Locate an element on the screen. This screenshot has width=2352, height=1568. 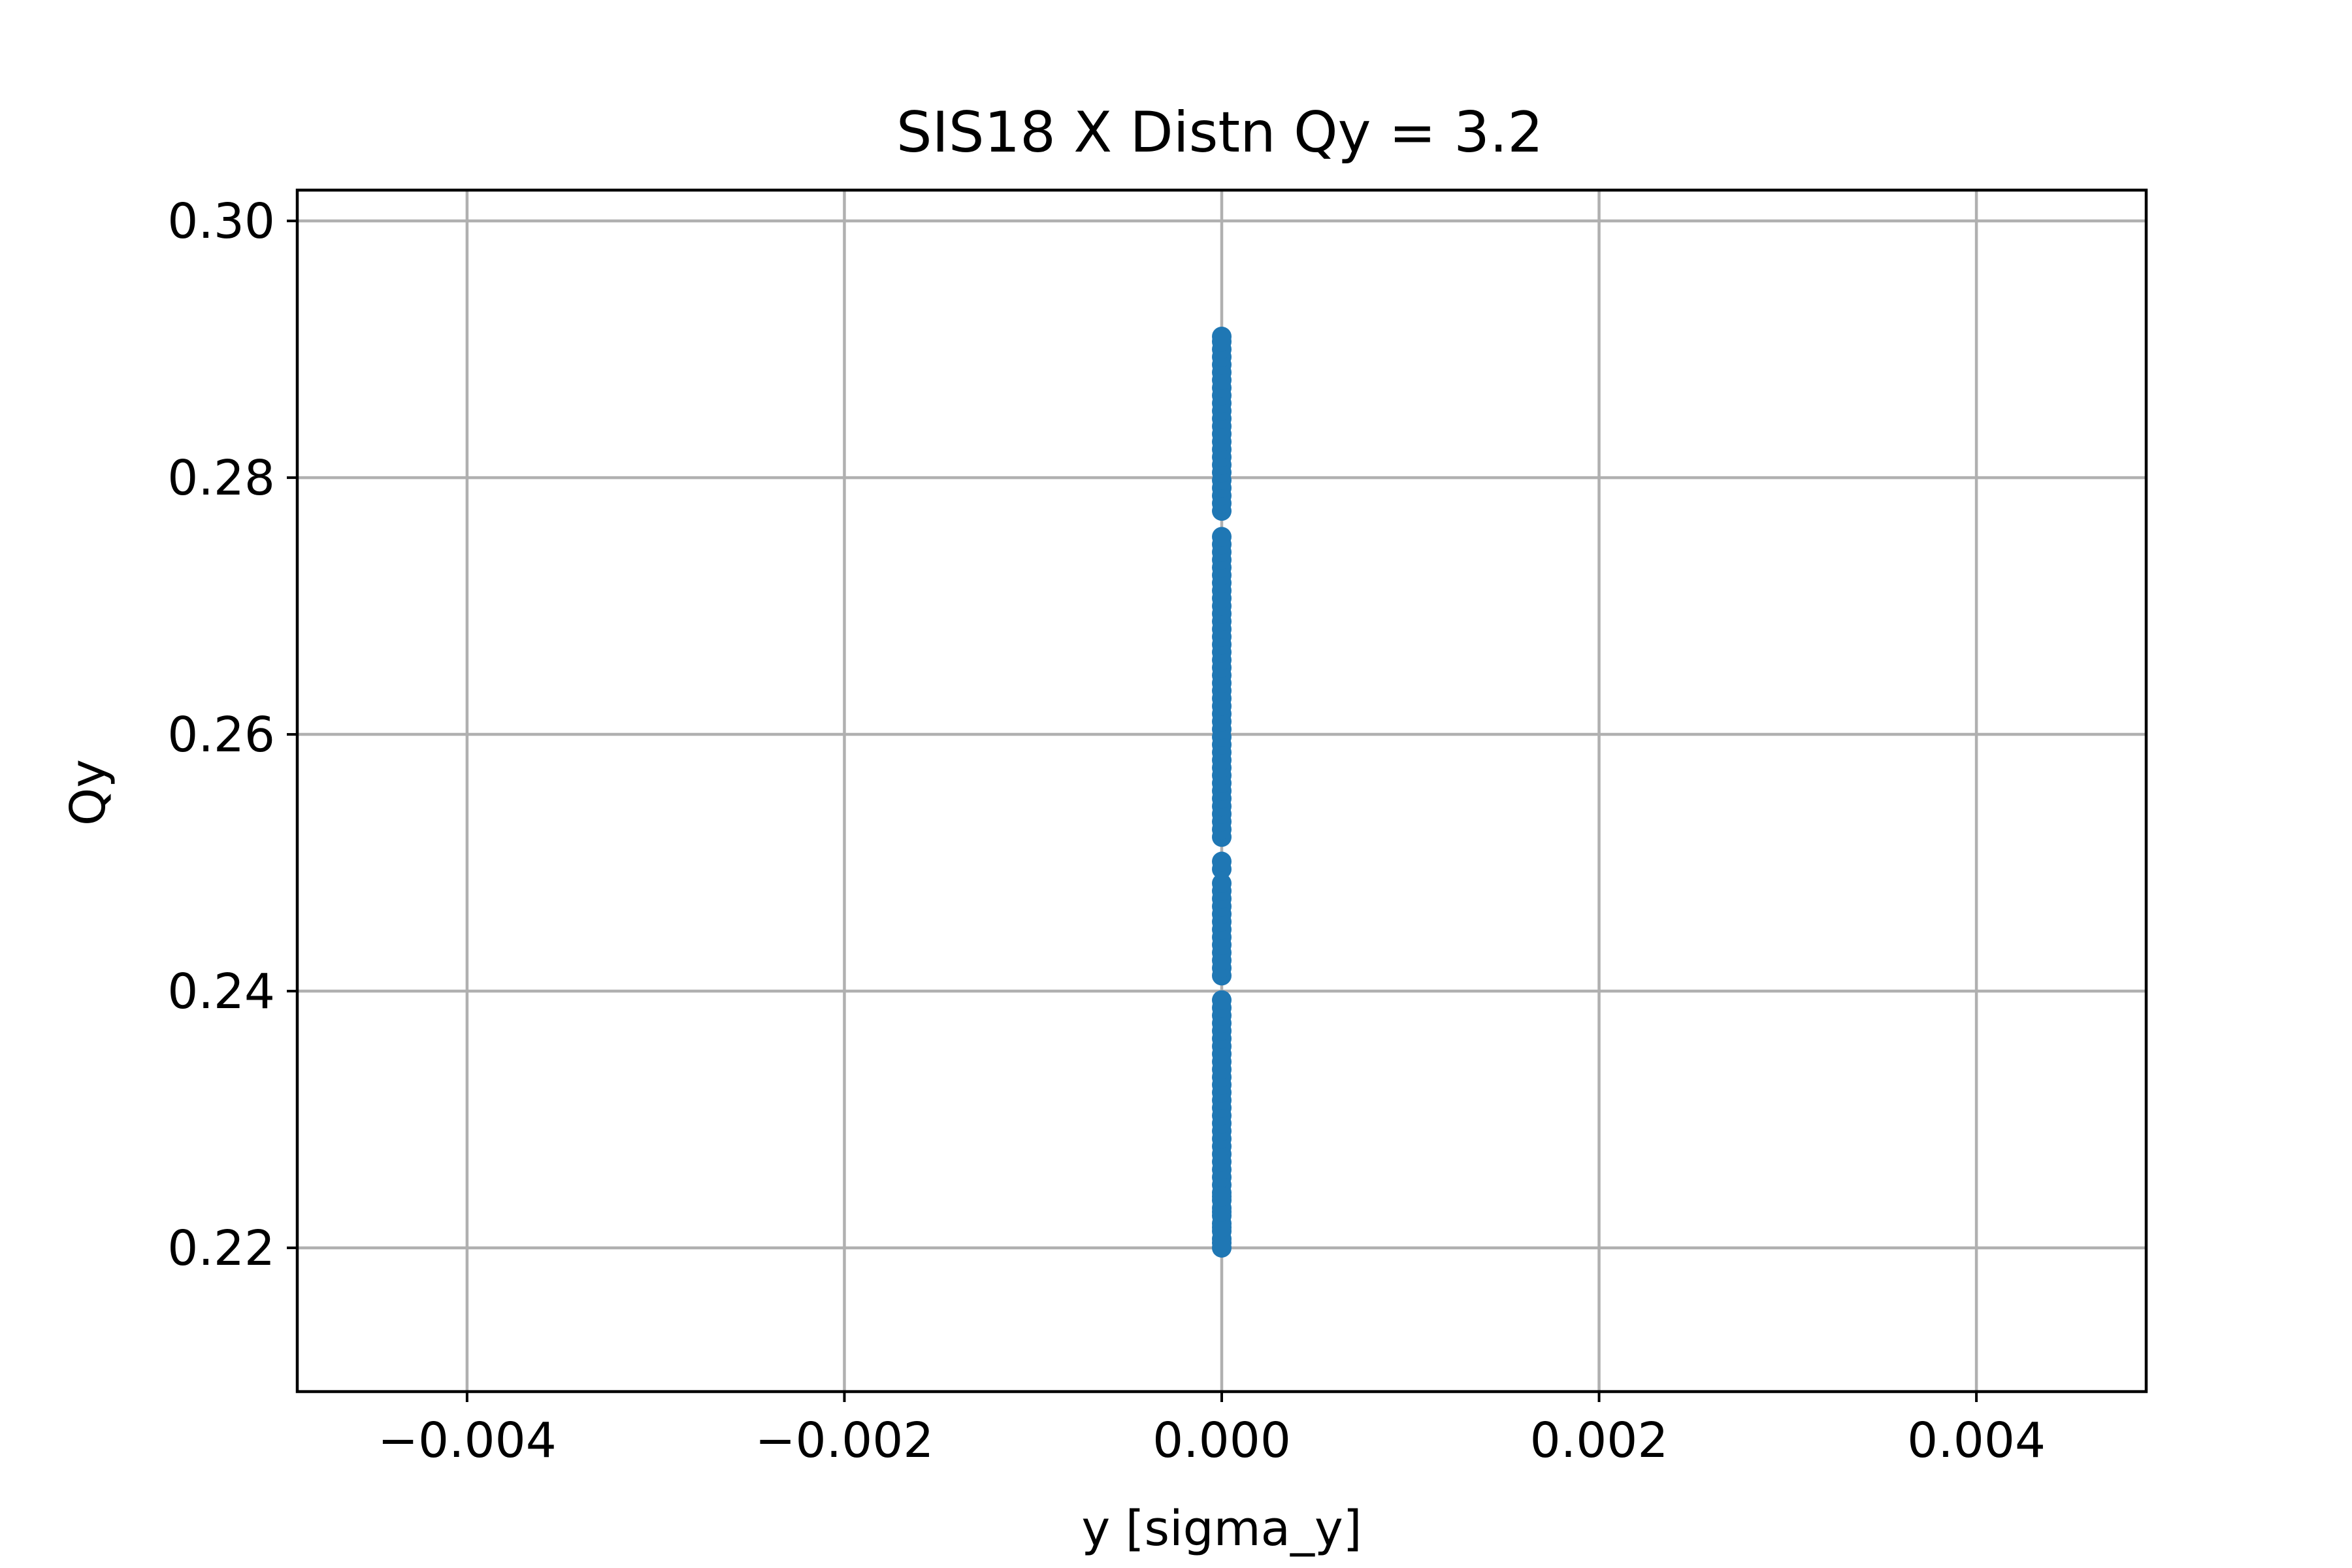
x-tick-label: 0.002 is located at coordinates (1599, 1441).